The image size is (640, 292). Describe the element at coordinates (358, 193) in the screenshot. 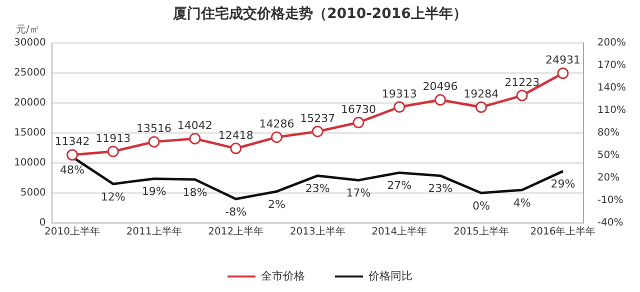

I see `data-label: 17%` at that location.